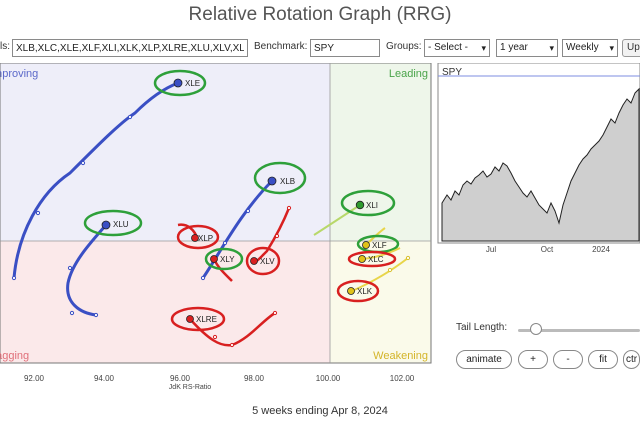 The height and width of the screenshot is (426, 640). What do you see at coordinates (254, 378) in the screenshot?
I see `x-tick-label: 98.00` at bounding box center [254, 378].